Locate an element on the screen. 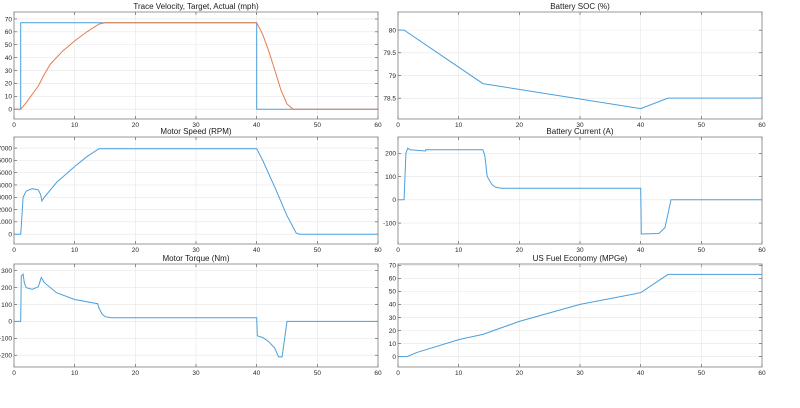 The height and width of the screenshot is (408, 800). chart-title-battery-soc: Battery SOC (%) is located at coordinates (580, 6).